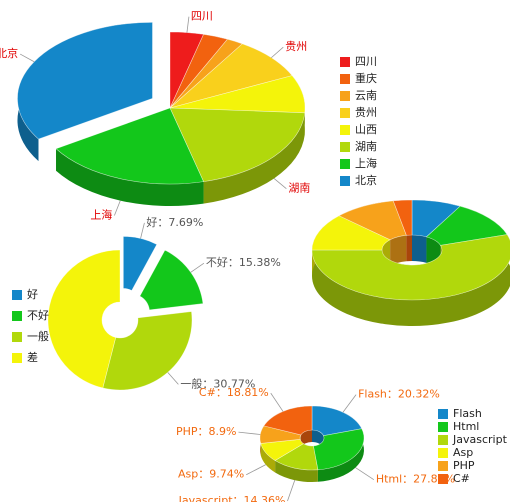  What do you see at coordinates (467, 413) in the screenshot?
I see `legend-label: Flash` at bounding box center [467, 413].